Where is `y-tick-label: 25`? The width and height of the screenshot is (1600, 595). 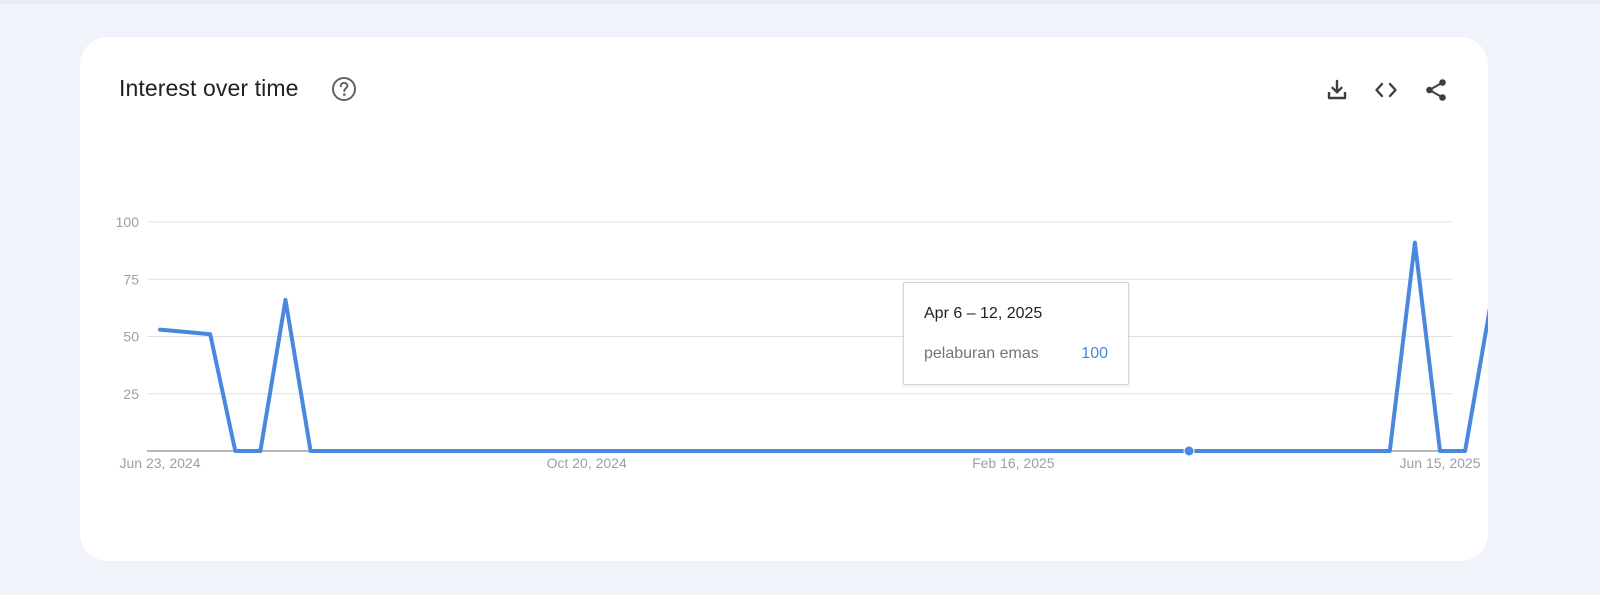 y-tick-label: 25 is located at coordinates (131, 394).